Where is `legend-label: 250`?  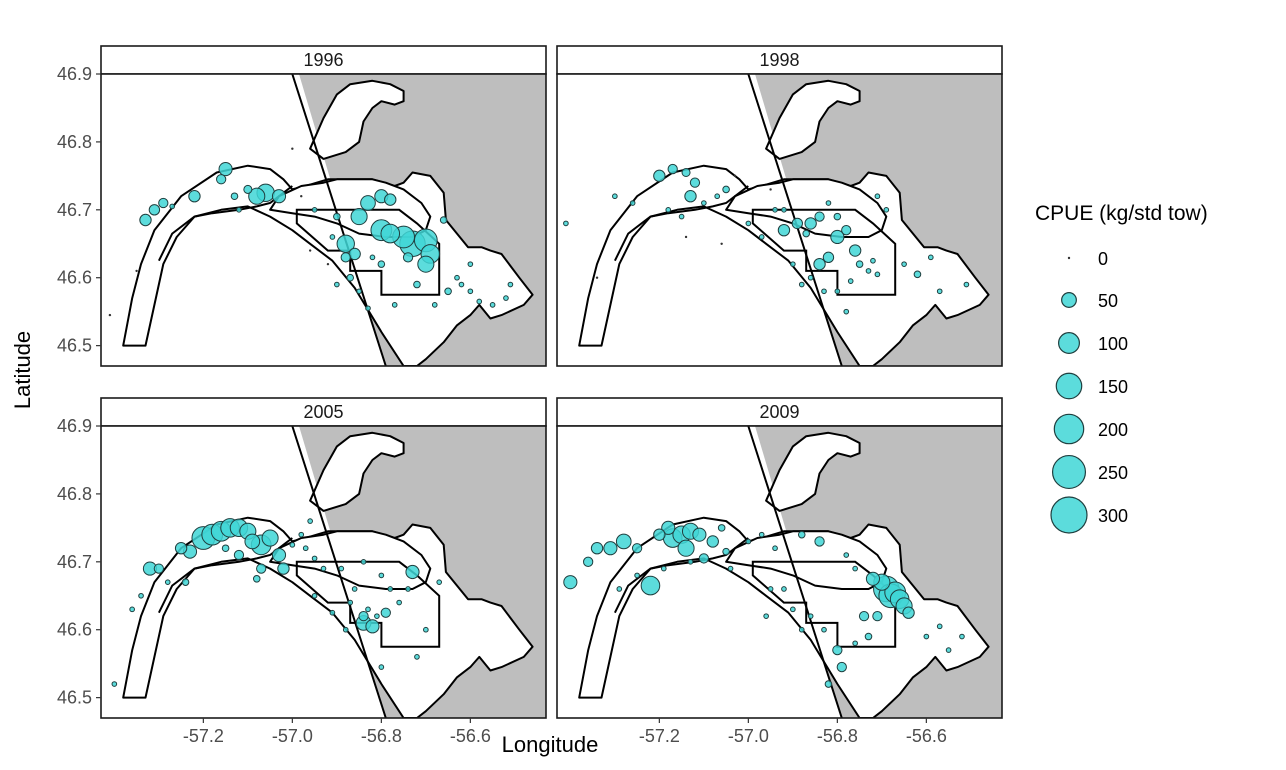 legend-label: 250 is located at coordinates (1113, 473).